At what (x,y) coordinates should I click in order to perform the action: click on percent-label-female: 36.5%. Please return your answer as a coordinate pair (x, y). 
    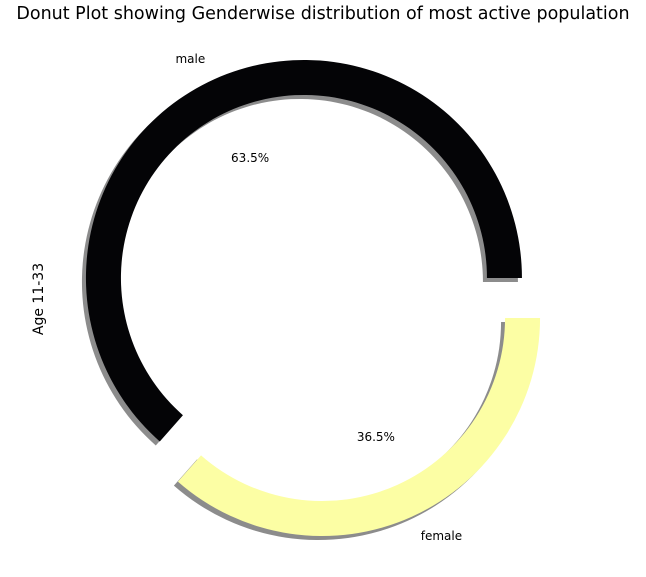
    Looking at the image, I should click on (376, 437).